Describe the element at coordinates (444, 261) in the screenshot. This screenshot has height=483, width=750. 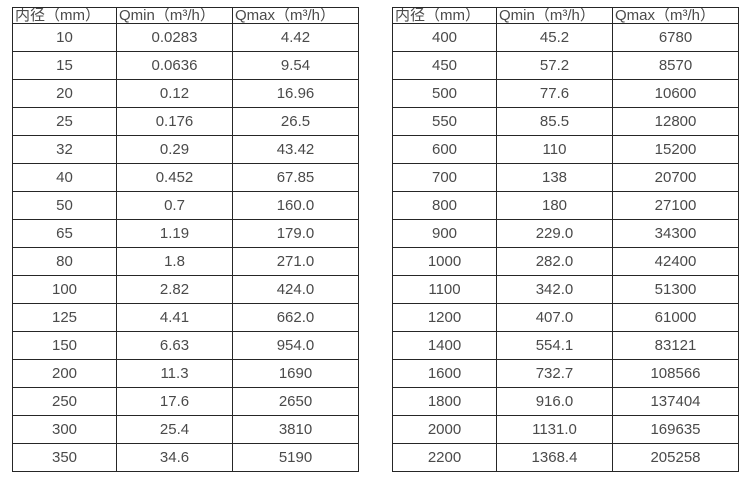
I see `table-cell: 1000` at that location.